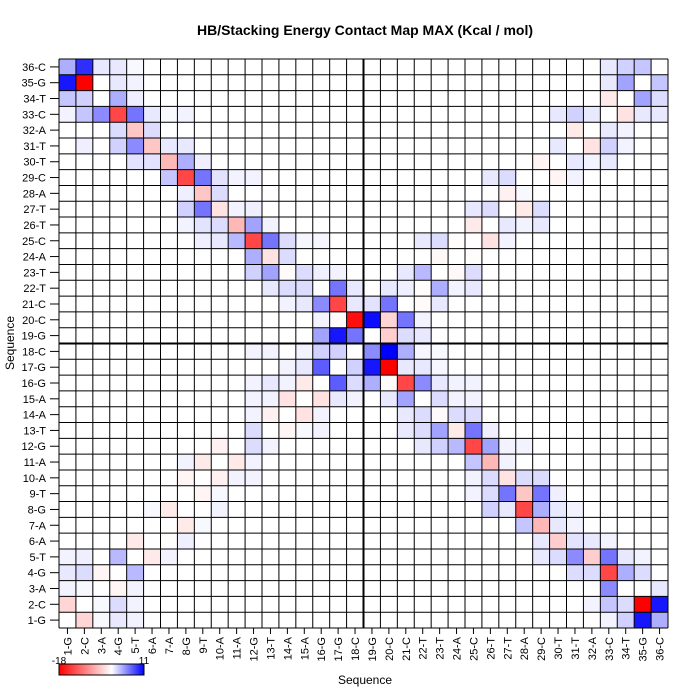 The width and height of the screenshot is (700, 700). I want to click on colorbar-min-label: -18, so click(59, 661).